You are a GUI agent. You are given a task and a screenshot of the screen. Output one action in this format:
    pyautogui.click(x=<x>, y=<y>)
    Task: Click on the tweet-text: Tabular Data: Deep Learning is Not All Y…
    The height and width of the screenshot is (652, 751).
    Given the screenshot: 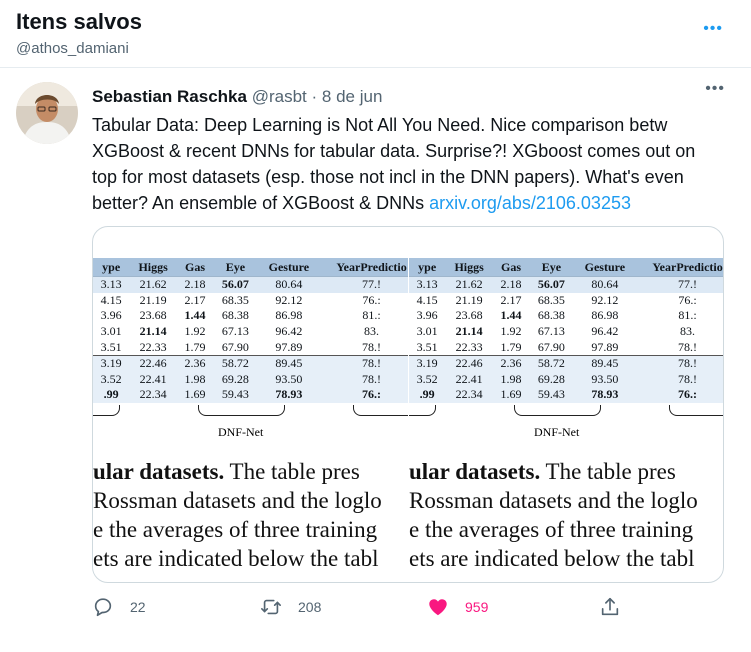 What is the action you would take?
    pyautogui.click(x=407, y=164)
    